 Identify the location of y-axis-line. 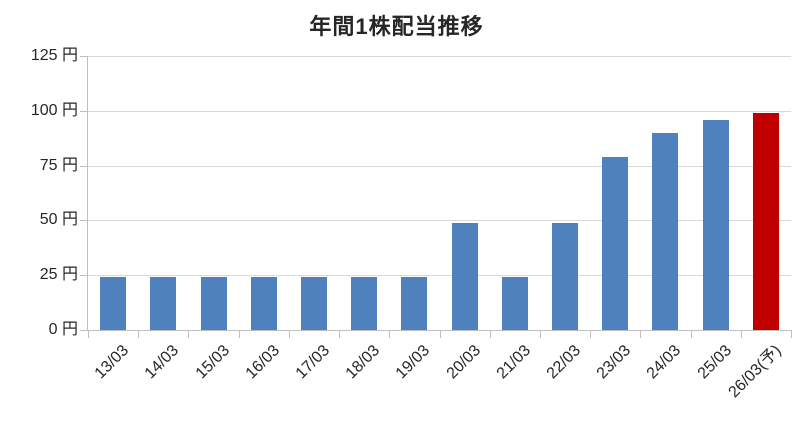
(87, 193).